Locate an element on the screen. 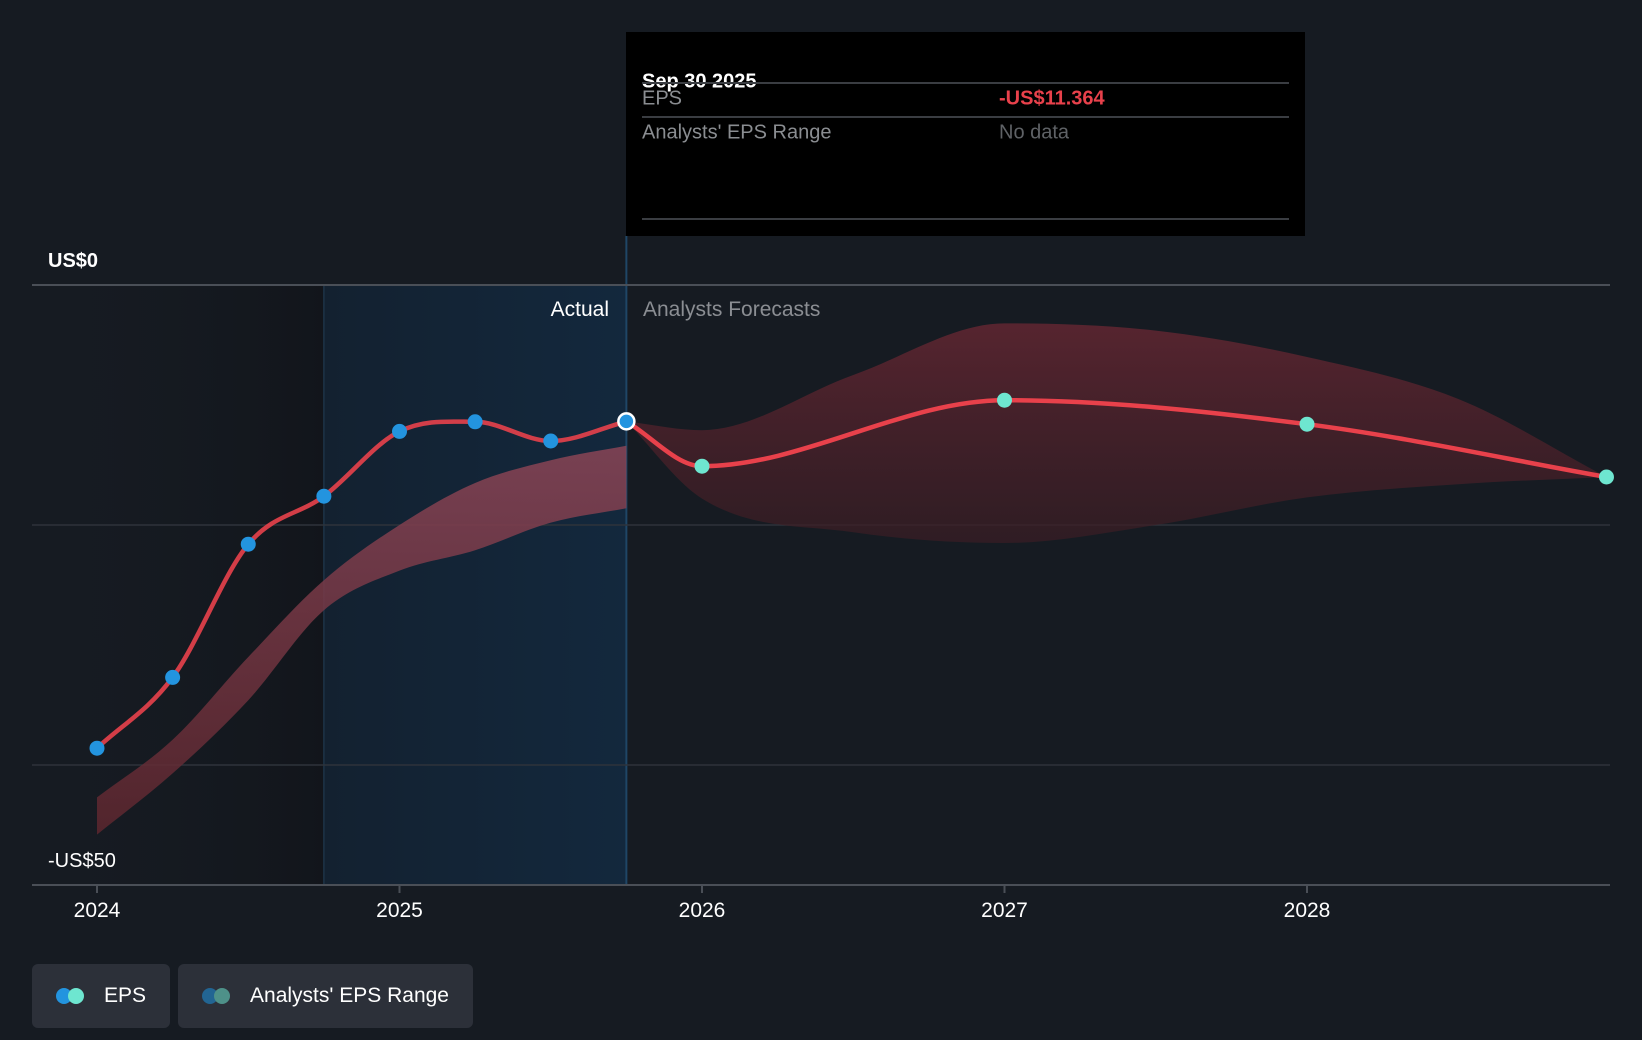 The image size is (1642, 1040). legend: EPS Analysts' EPS Range is located at coordinates (252, 996).